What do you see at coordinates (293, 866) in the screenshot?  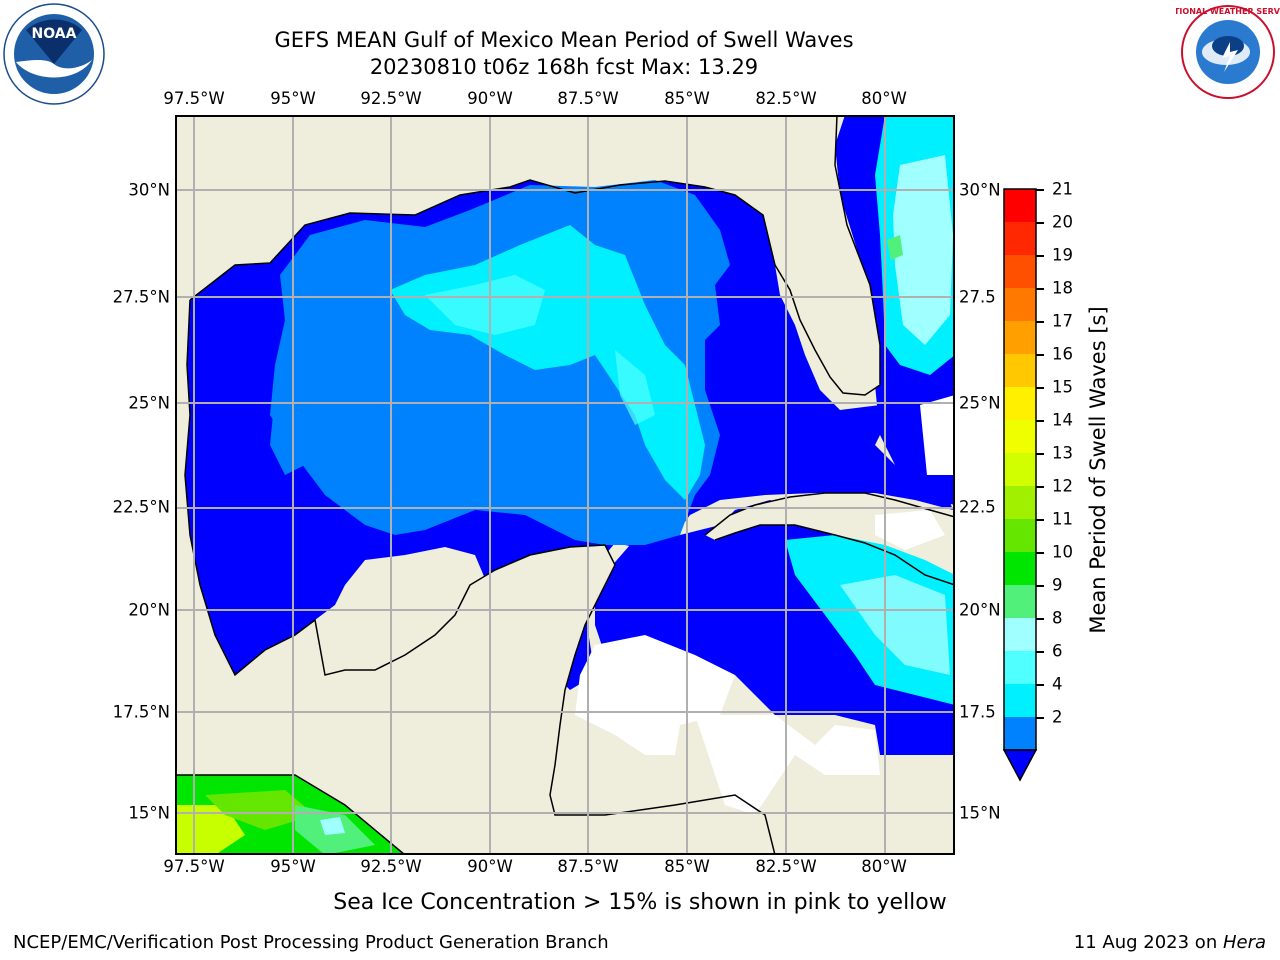 I see `lon-label-bottom: 95°W` at bounding box center [293, 866].